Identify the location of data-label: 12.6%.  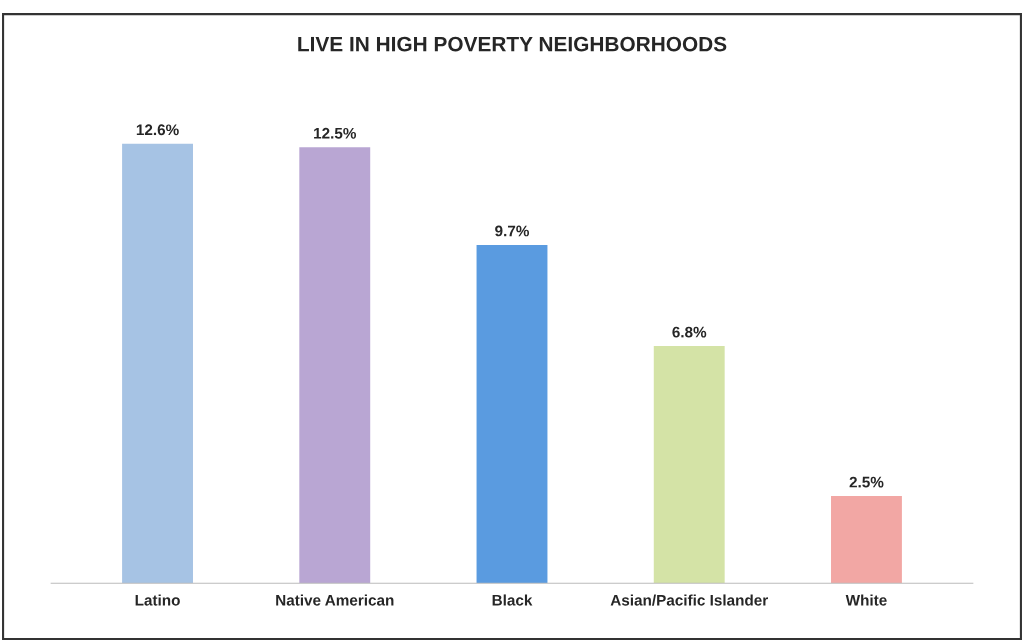
(157, 130).